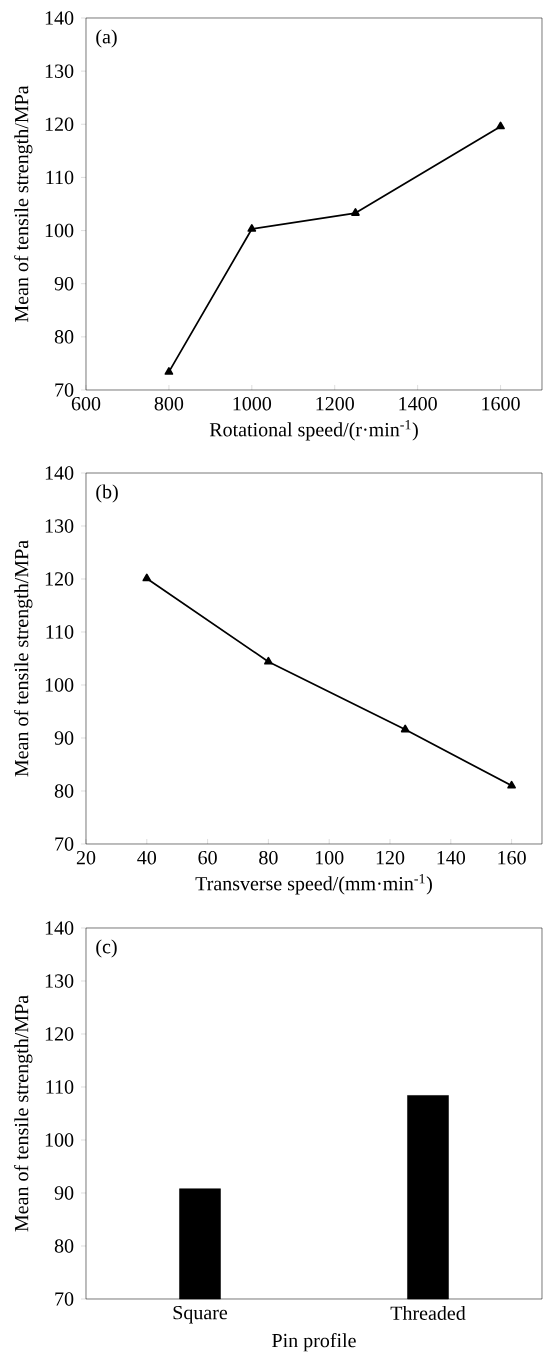  What do you see at coordinates (451, 857) in the screenshot?
I see `x-tick-label: 140` at bounding box center [451, 857].